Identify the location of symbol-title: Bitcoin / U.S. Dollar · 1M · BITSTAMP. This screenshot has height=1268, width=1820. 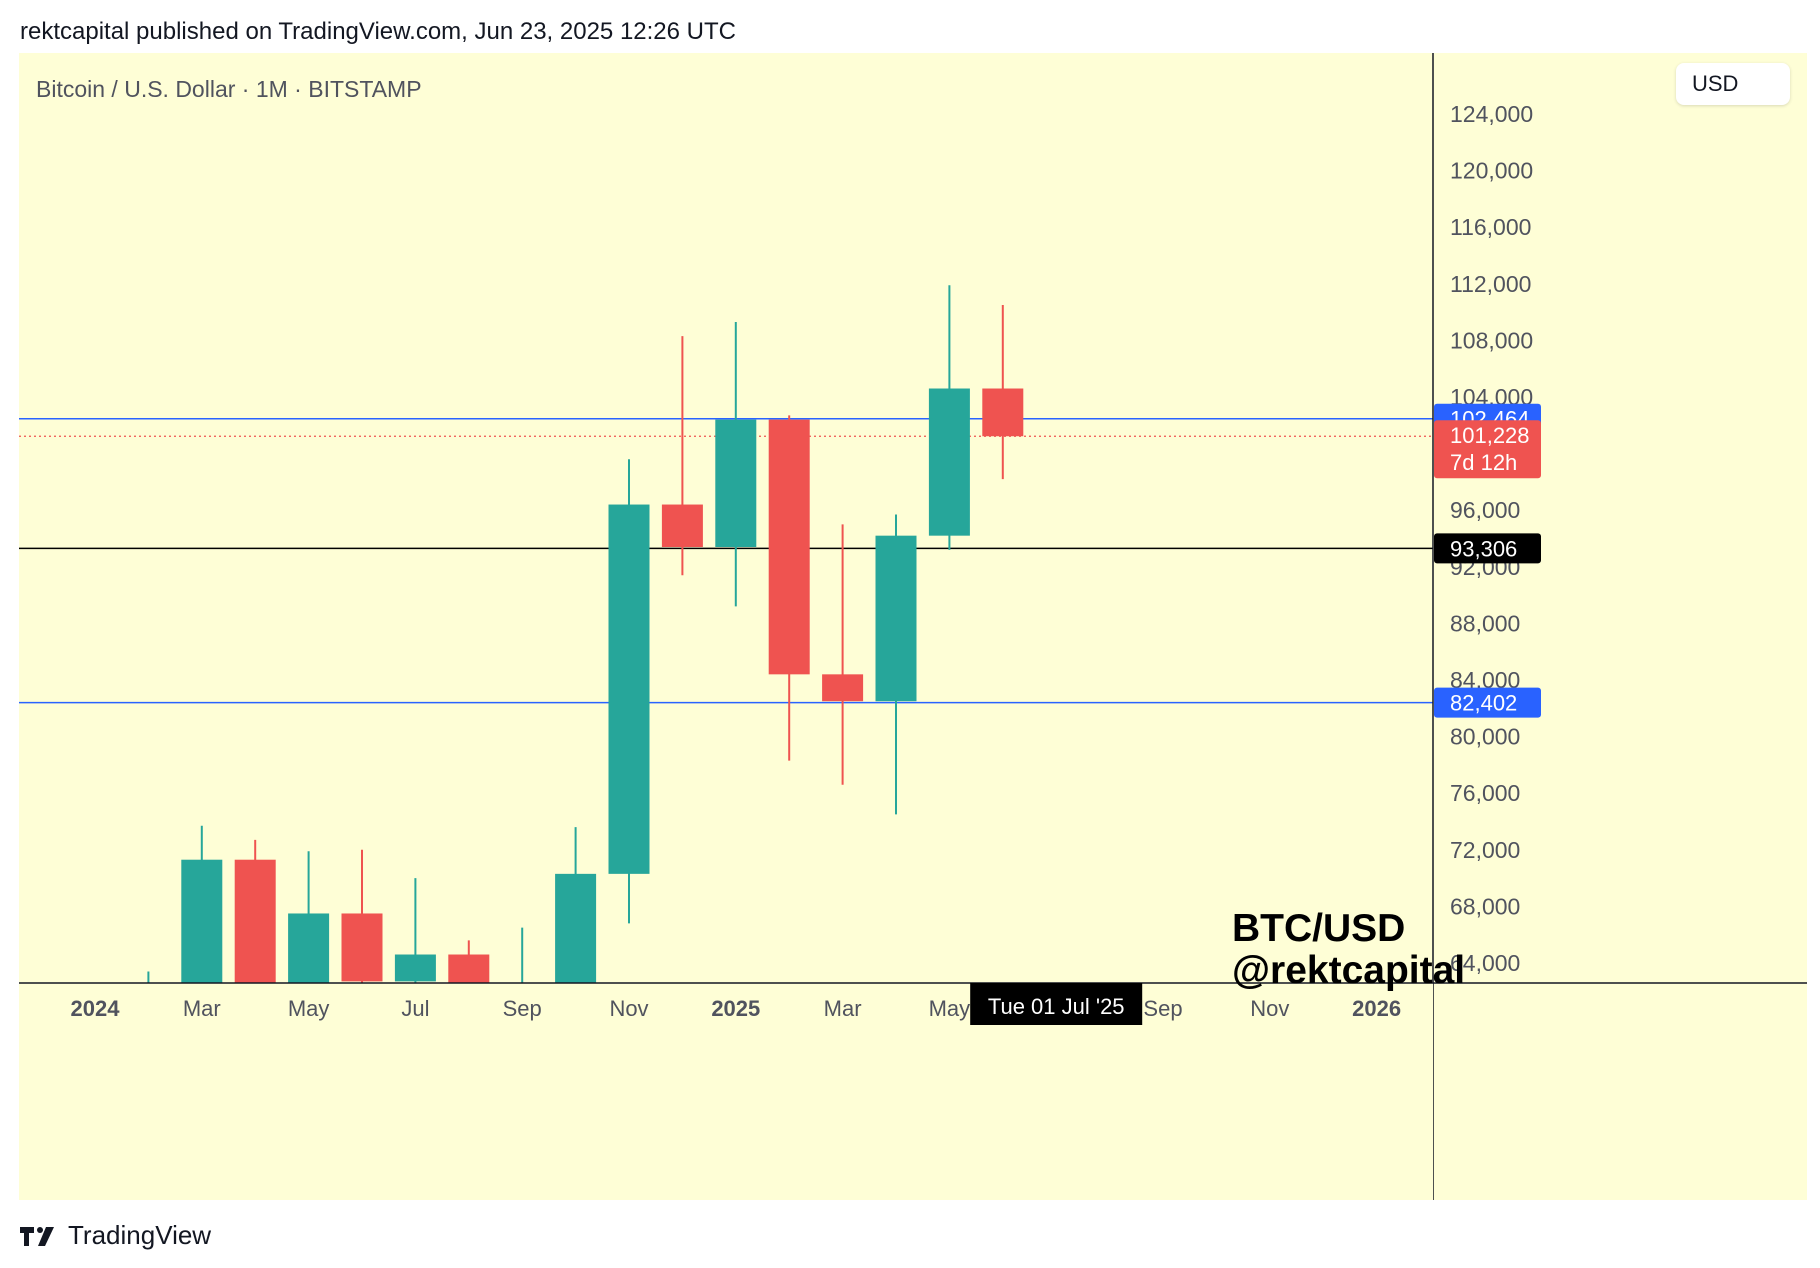
(229, 89).